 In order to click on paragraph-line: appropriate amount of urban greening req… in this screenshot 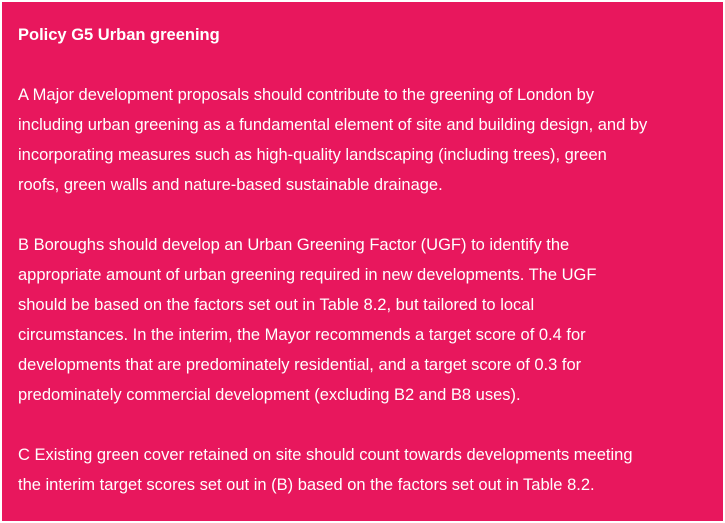, I will do `click(307, 275)`.